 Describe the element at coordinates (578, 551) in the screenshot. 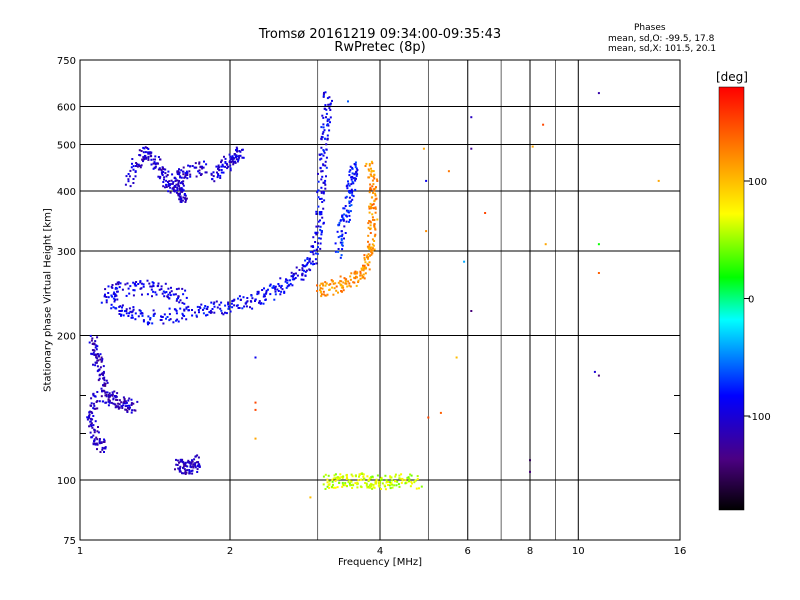

I see `x-tick-label: 10` at that location.